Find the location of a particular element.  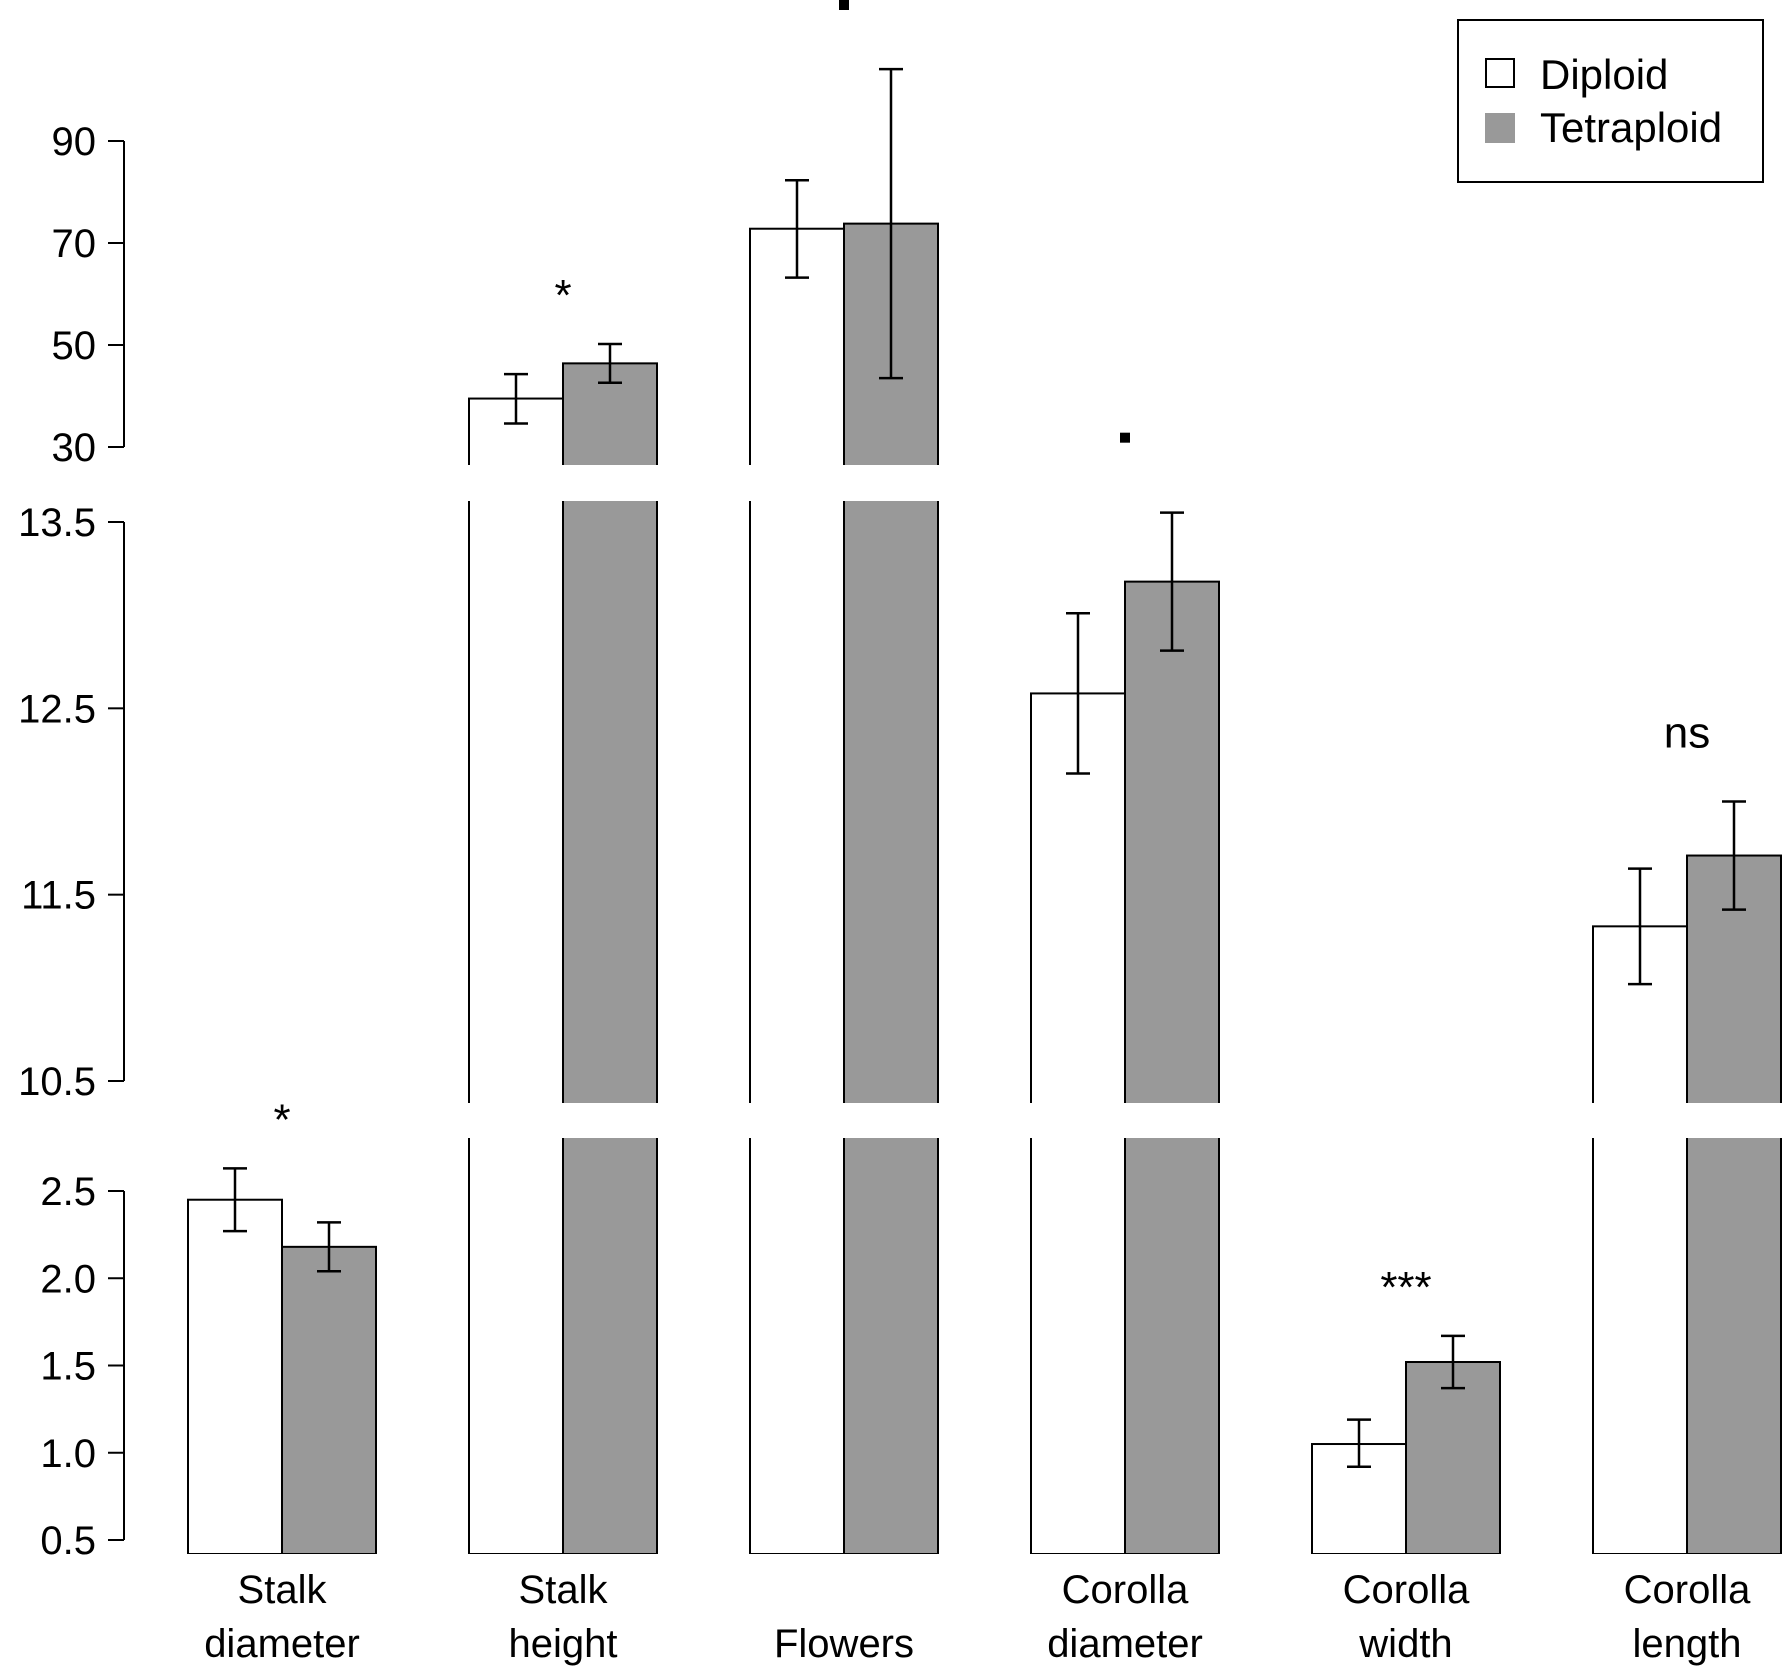

bar-tetraploid-2-middle is located at coordinates (891, 802).